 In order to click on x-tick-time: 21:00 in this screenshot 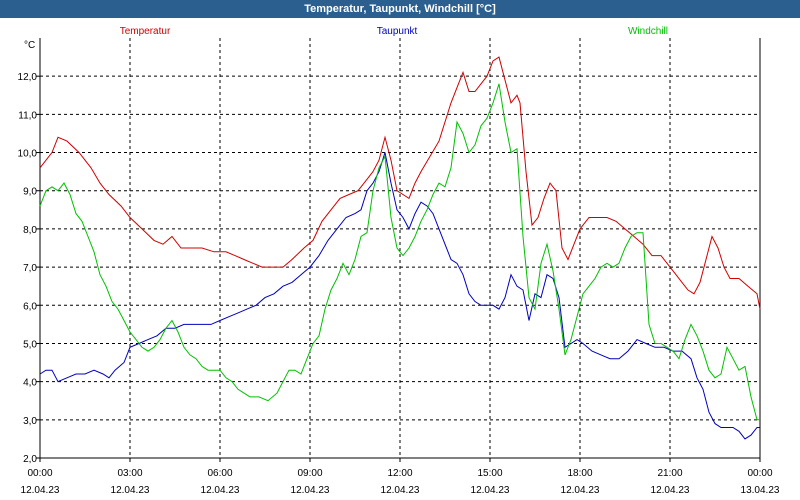, I will do `click(669, 473)`.